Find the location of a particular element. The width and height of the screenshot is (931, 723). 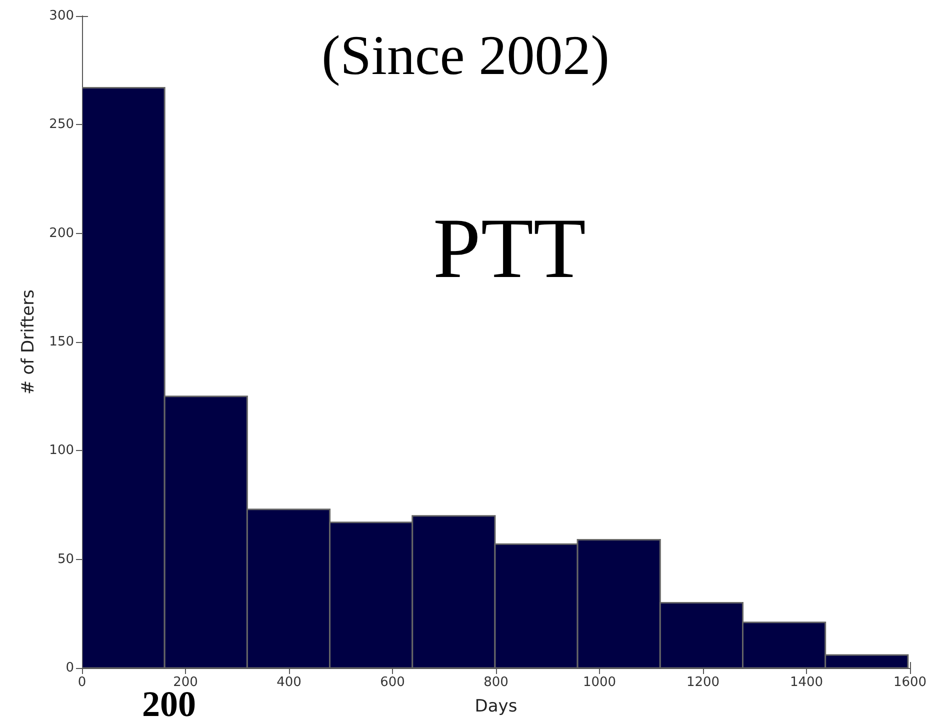

y-tick-label: 150 is located at coordinates (61, 342).